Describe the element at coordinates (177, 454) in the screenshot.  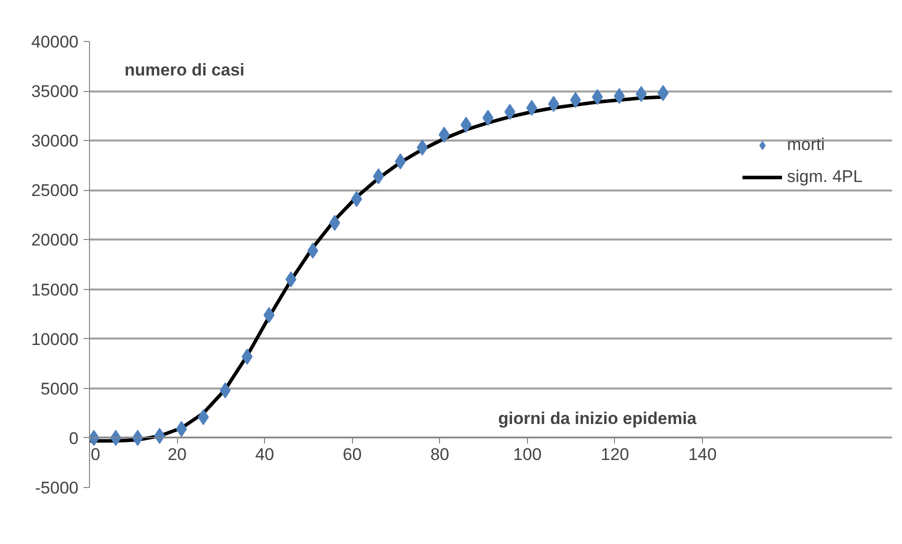
I see `x-tick-label: 20` at that location.